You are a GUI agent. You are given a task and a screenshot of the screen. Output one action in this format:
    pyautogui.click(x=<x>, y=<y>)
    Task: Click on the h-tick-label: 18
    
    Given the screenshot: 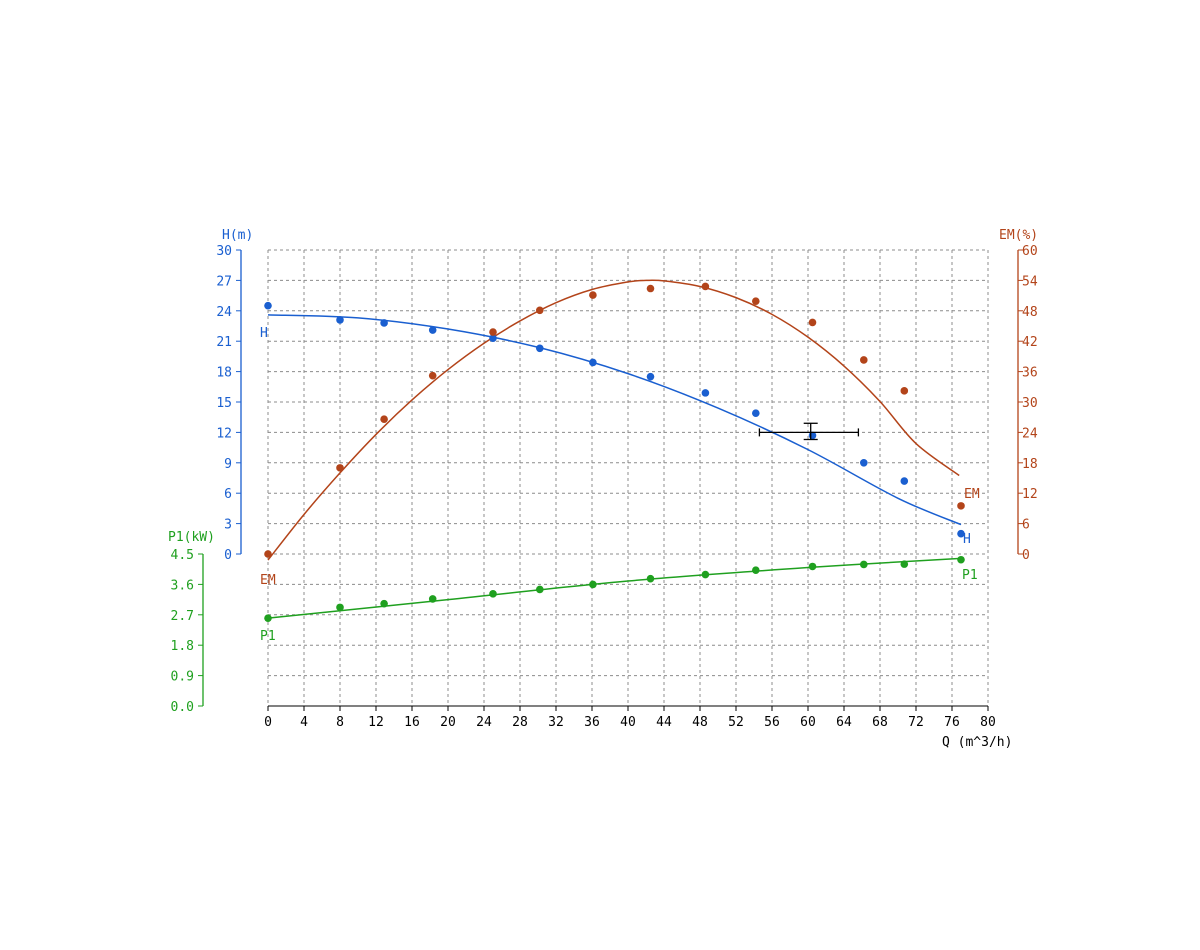 What is the action you would take?
    pyautogui.click(x=224, y=373)
    